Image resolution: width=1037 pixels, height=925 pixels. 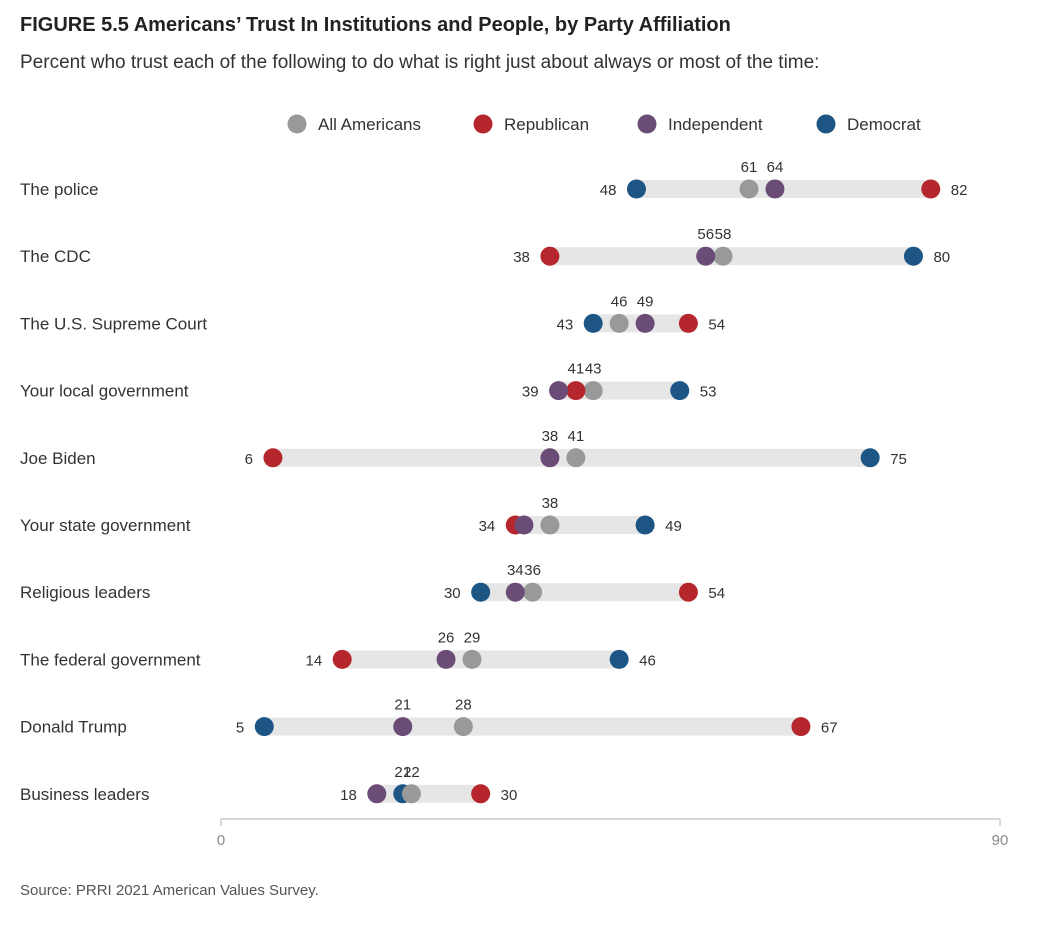 I want to click on row-label: The police, so click(x=59, y=189).